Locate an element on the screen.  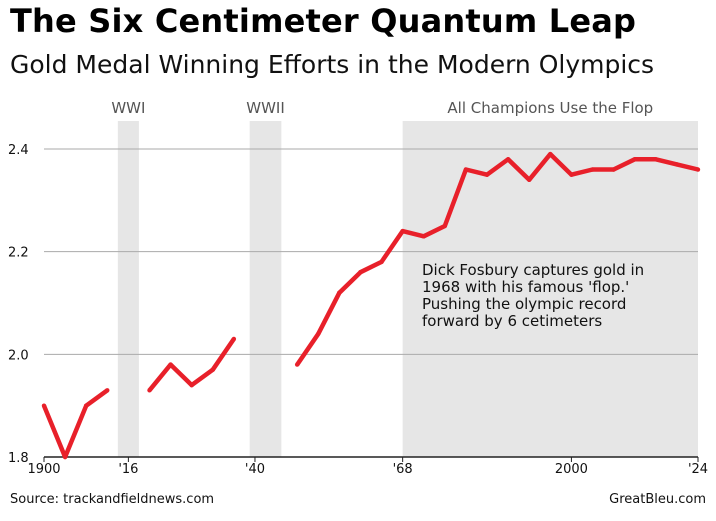
x-tick-label: '16 is located at coordinates (128, 469).